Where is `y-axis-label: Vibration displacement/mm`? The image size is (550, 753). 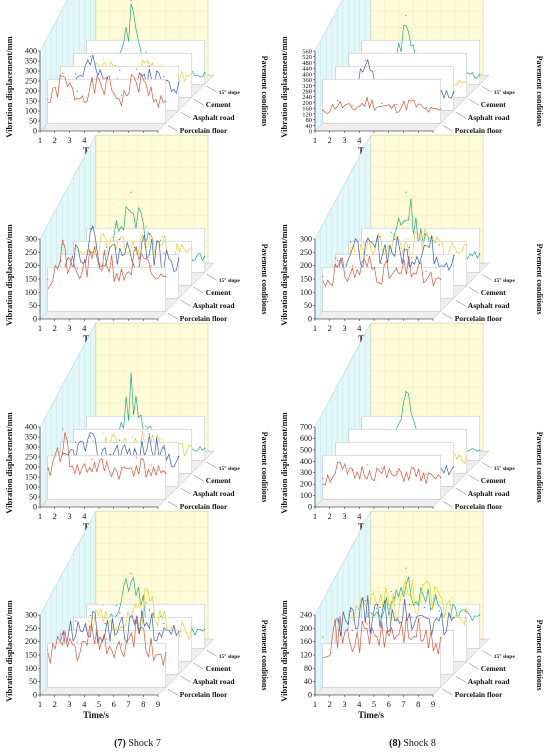 y-axis-label: Vibration displacement/mm is located at coordinates (9, 274).